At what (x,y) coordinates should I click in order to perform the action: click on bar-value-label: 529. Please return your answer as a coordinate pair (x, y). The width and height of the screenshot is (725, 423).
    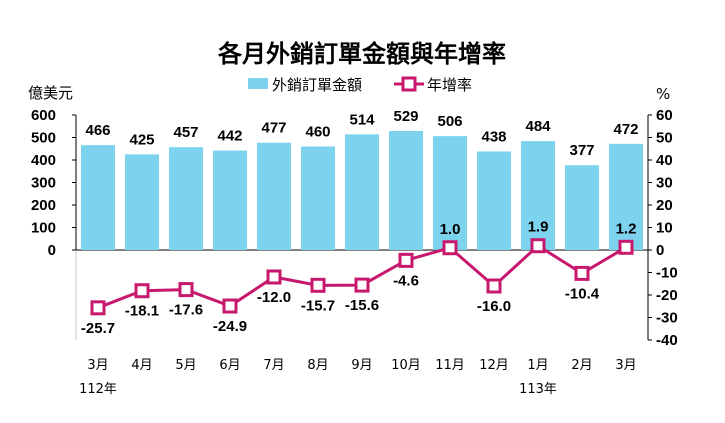
    Looking at the image, I should click on (405, 116).